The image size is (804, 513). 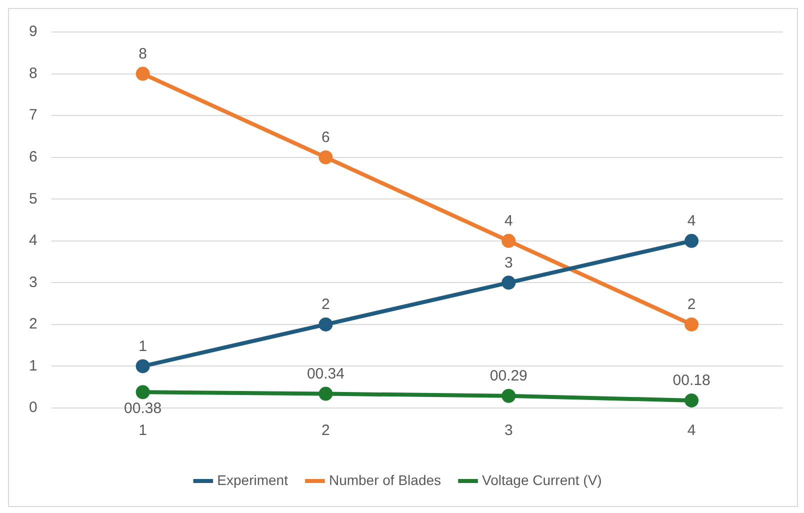 What do you see at coordinates (142, 346) in the screenshot?
I see `data-label: 1` at bounding box center [142, 346].